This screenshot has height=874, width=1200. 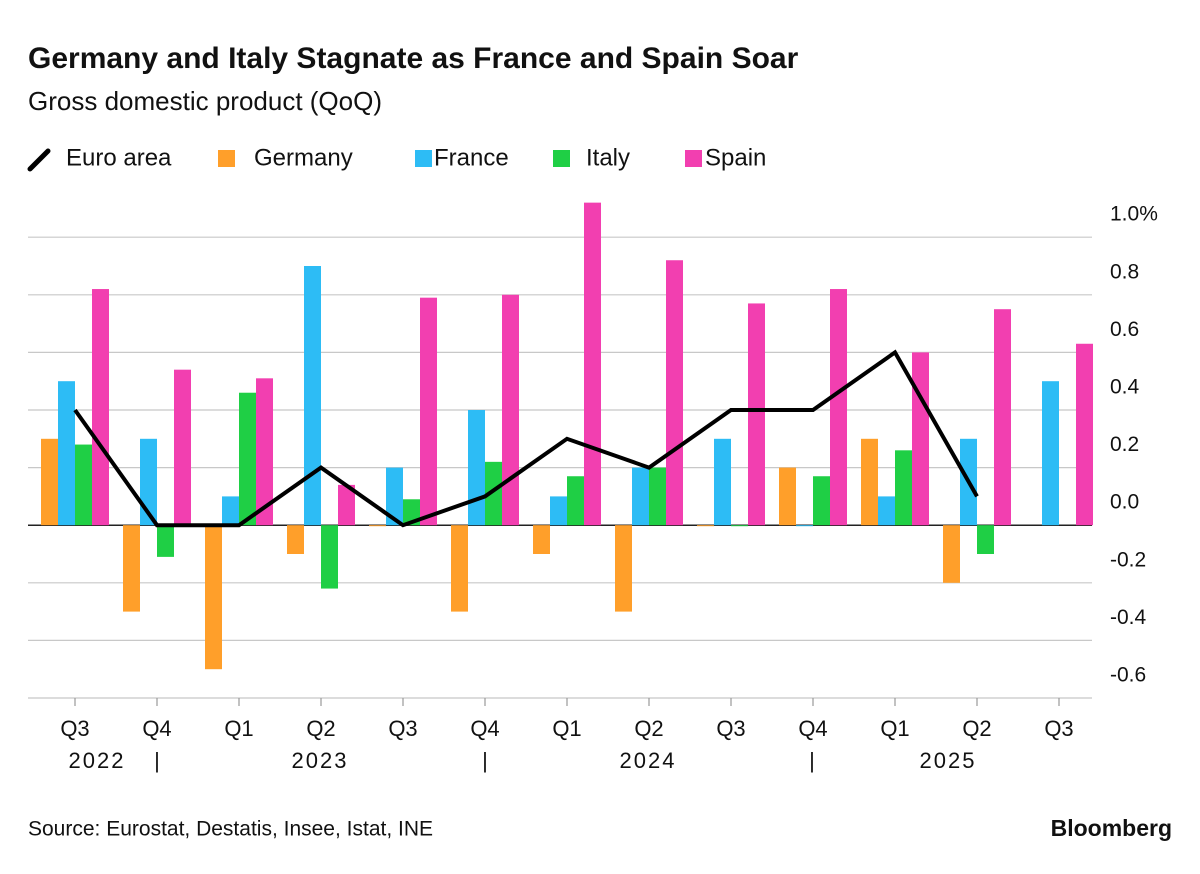 I want to click on brand: Bloomberg, so click(x=1111, y=828).